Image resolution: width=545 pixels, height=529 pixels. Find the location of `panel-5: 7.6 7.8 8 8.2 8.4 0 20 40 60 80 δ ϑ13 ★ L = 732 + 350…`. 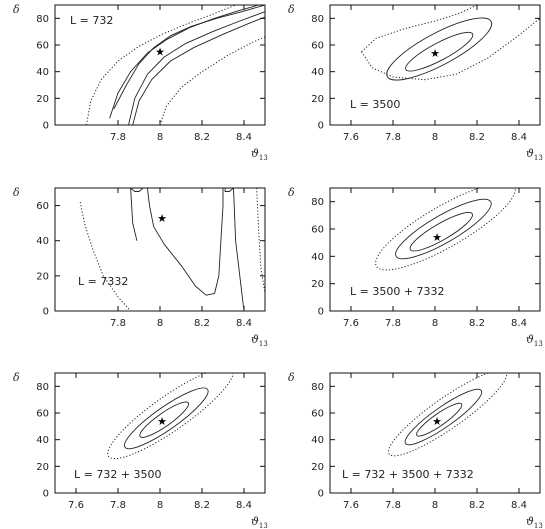

panel-5: 7.6 7.8 8 8.2 8.4 0 20 40 60 80 δ ϑ13 ★ L = 732 + 350… is located at coordinates (140, 450).